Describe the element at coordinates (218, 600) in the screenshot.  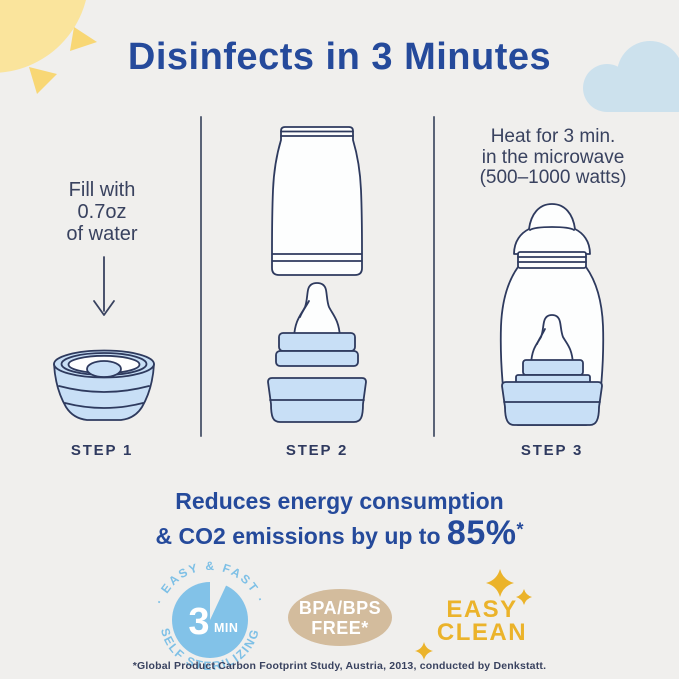
I see `timer-wedge-icon` at that location.